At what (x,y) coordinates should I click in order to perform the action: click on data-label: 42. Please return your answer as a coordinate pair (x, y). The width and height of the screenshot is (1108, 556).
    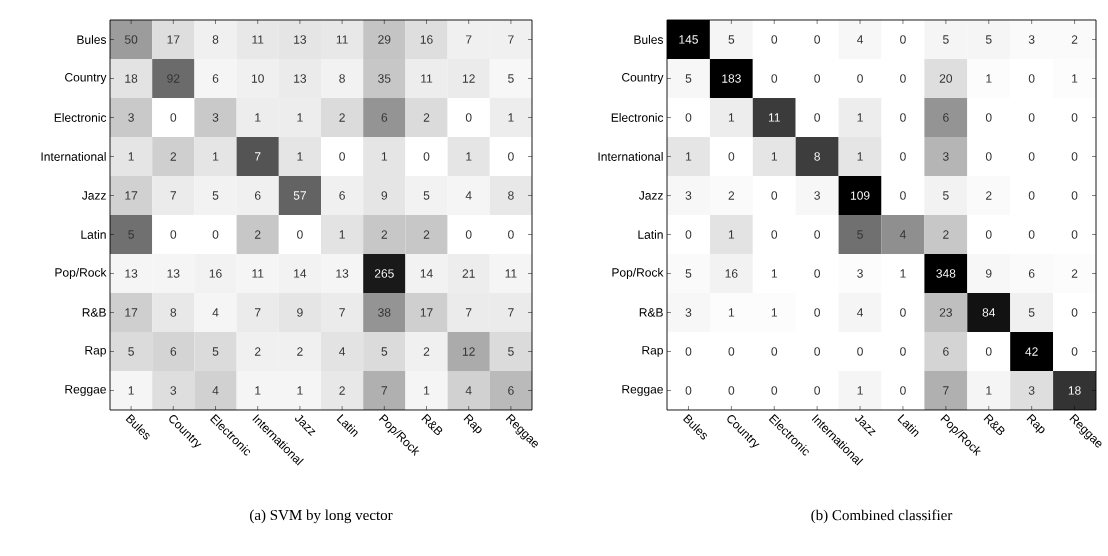
    Looking at the image, I should click on (1031, 351).